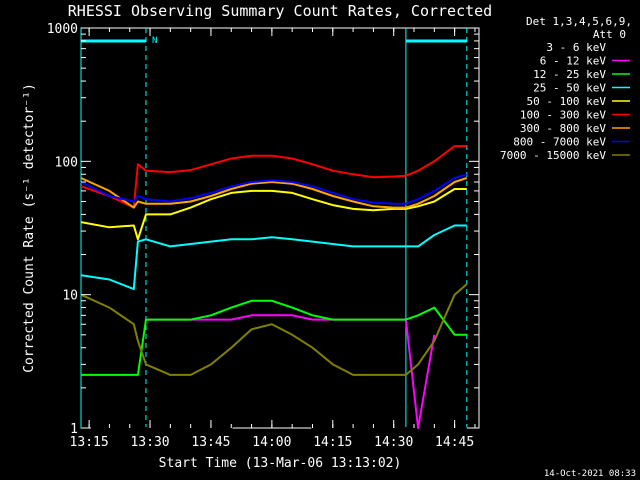 The image size is (640, 480). I want to click on legend-label-4: 50 - 100 keV, so click(567, 101).